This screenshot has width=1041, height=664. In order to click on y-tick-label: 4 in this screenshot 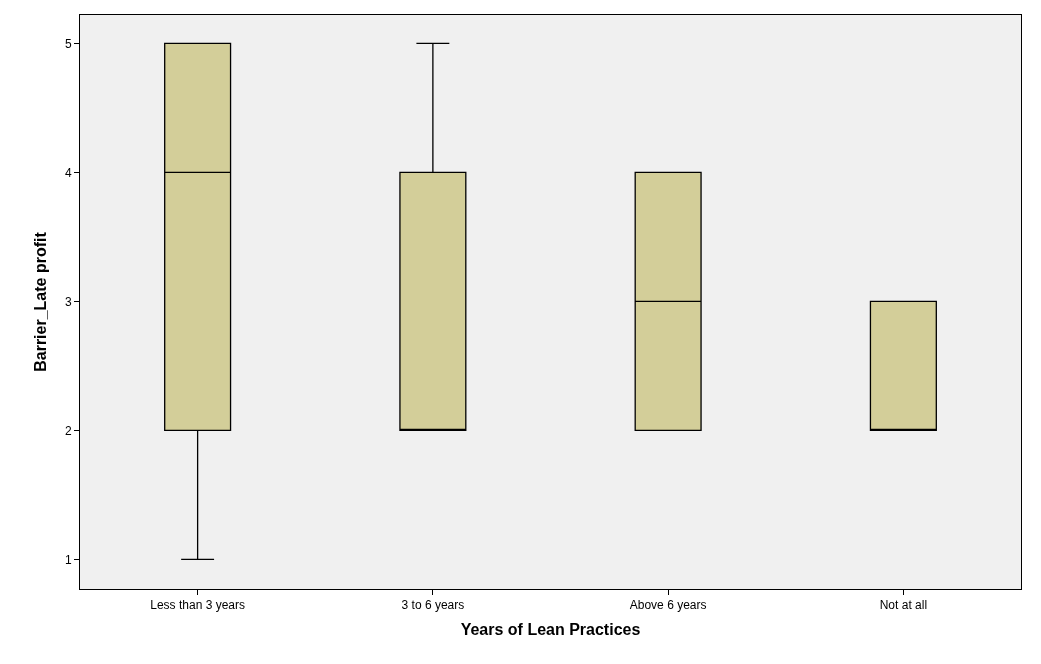, I will do `click(68, 172)`.